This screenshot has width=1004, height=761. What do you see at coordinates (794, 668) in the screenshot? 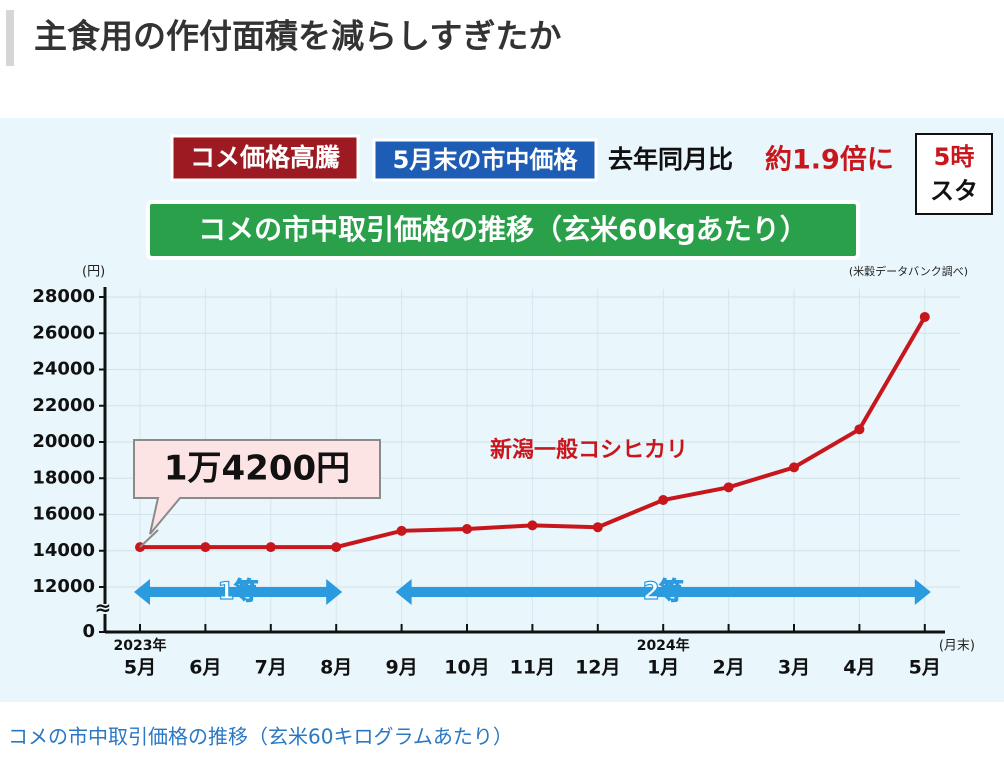
I see `x-tick-label: 3月` at bounding box center [794, 668].